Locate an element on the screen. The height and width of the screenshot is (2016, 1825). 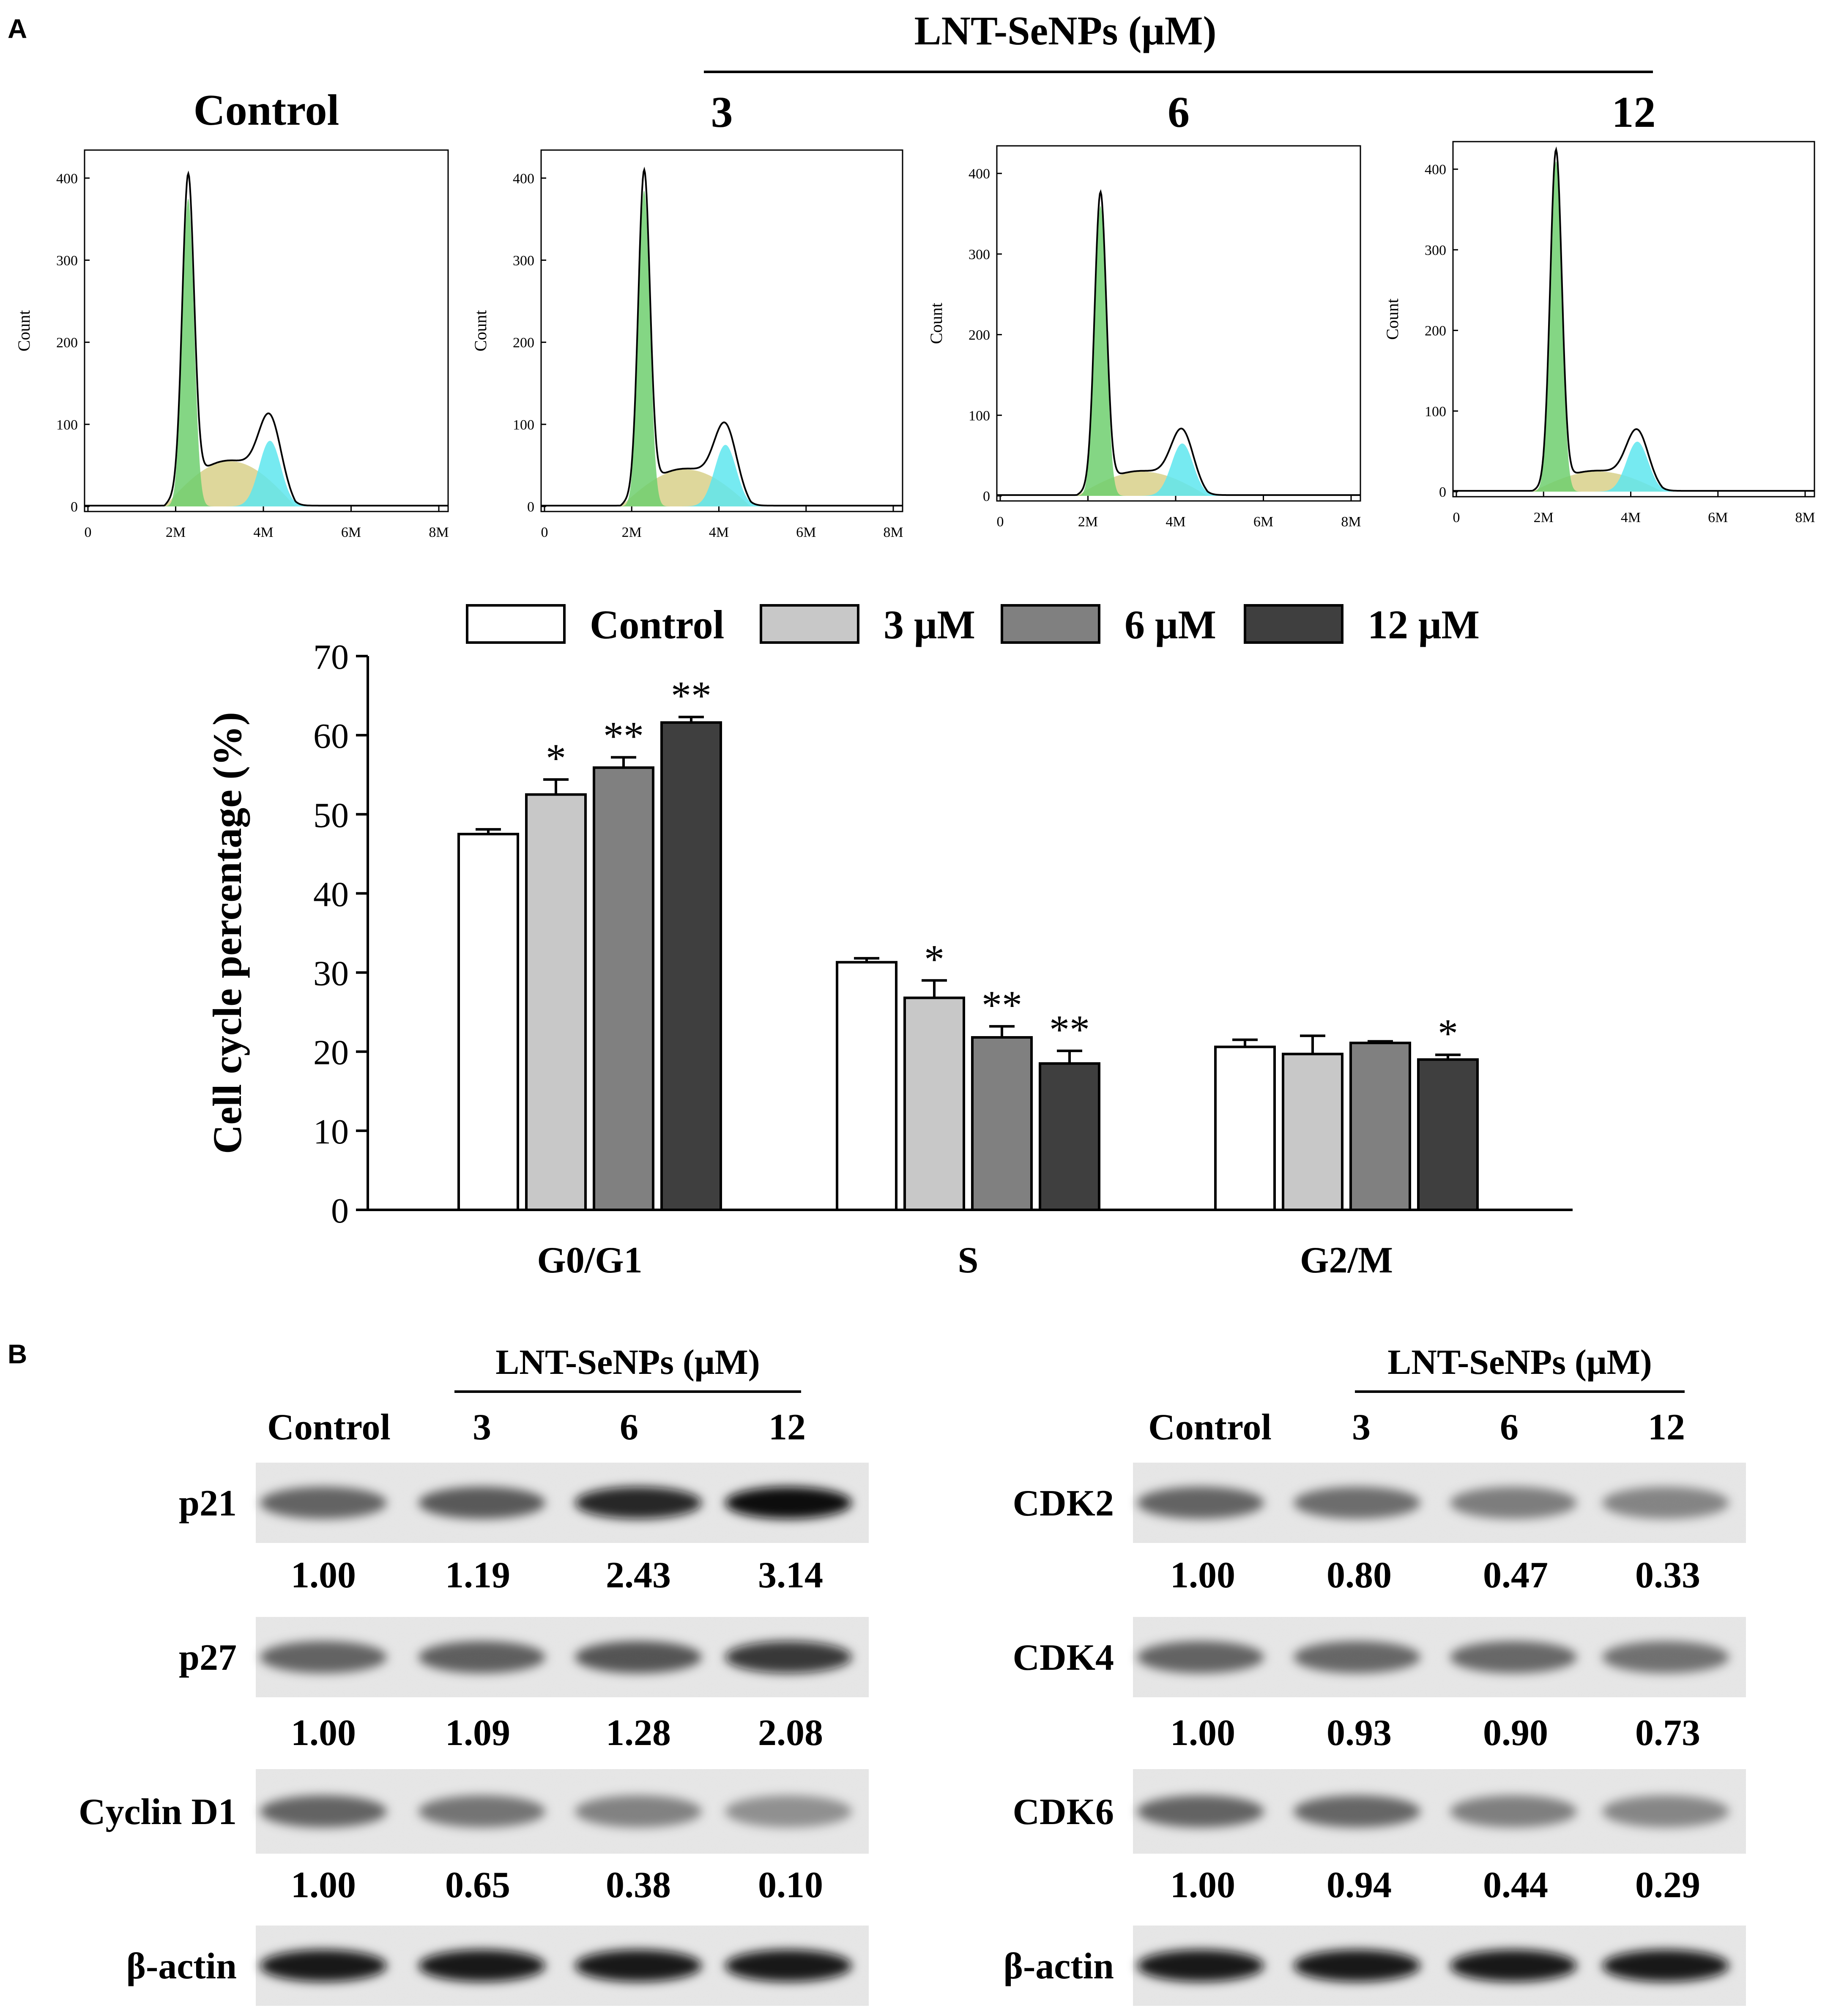
histogram-title: 6 is located at coordinates (1179, 112).